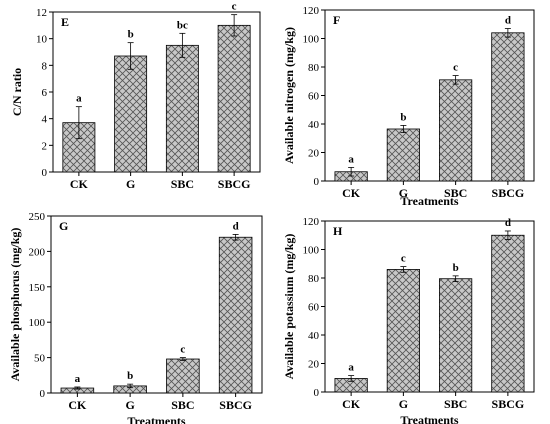 The width and height of the screenshot is (550, 424). I want to click on significance-label: bc, so click(182, 25).